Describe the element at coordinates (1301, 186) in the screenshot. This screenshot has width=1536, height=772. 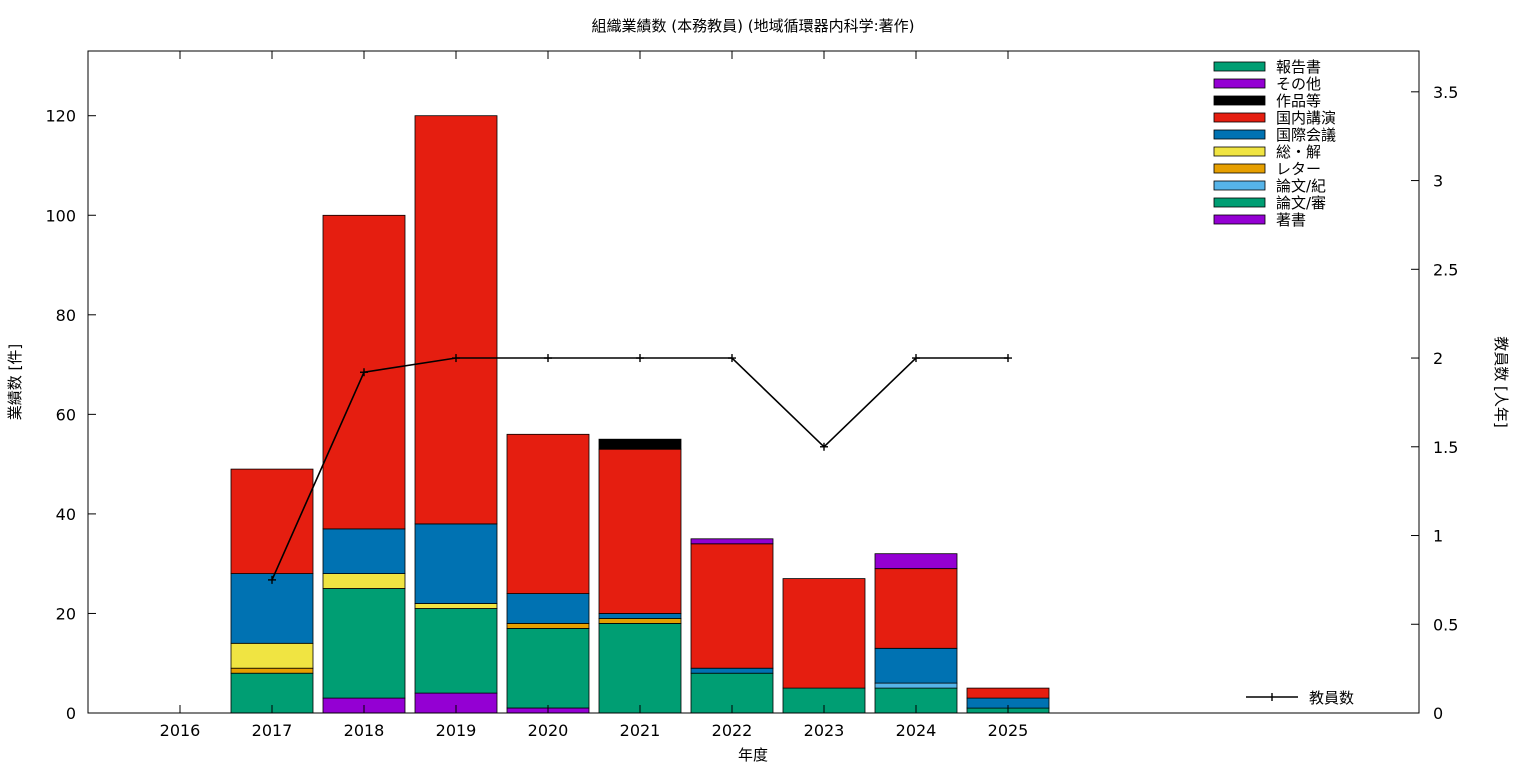
I see `legend-label: 論文/紀` at that location.